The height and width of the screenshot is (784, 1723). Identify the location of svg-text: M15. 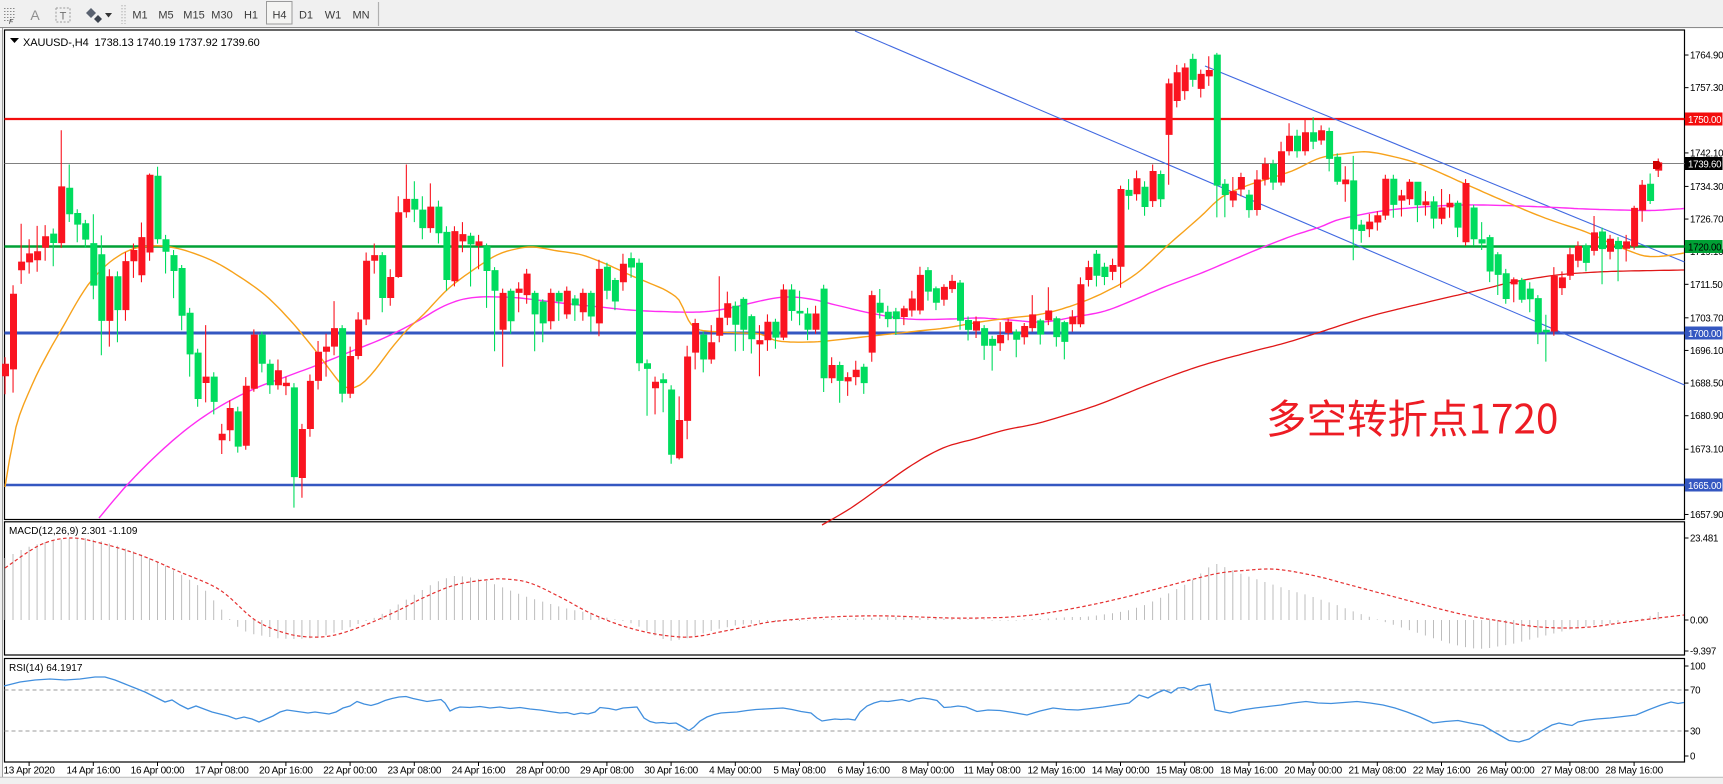
(193, 16).